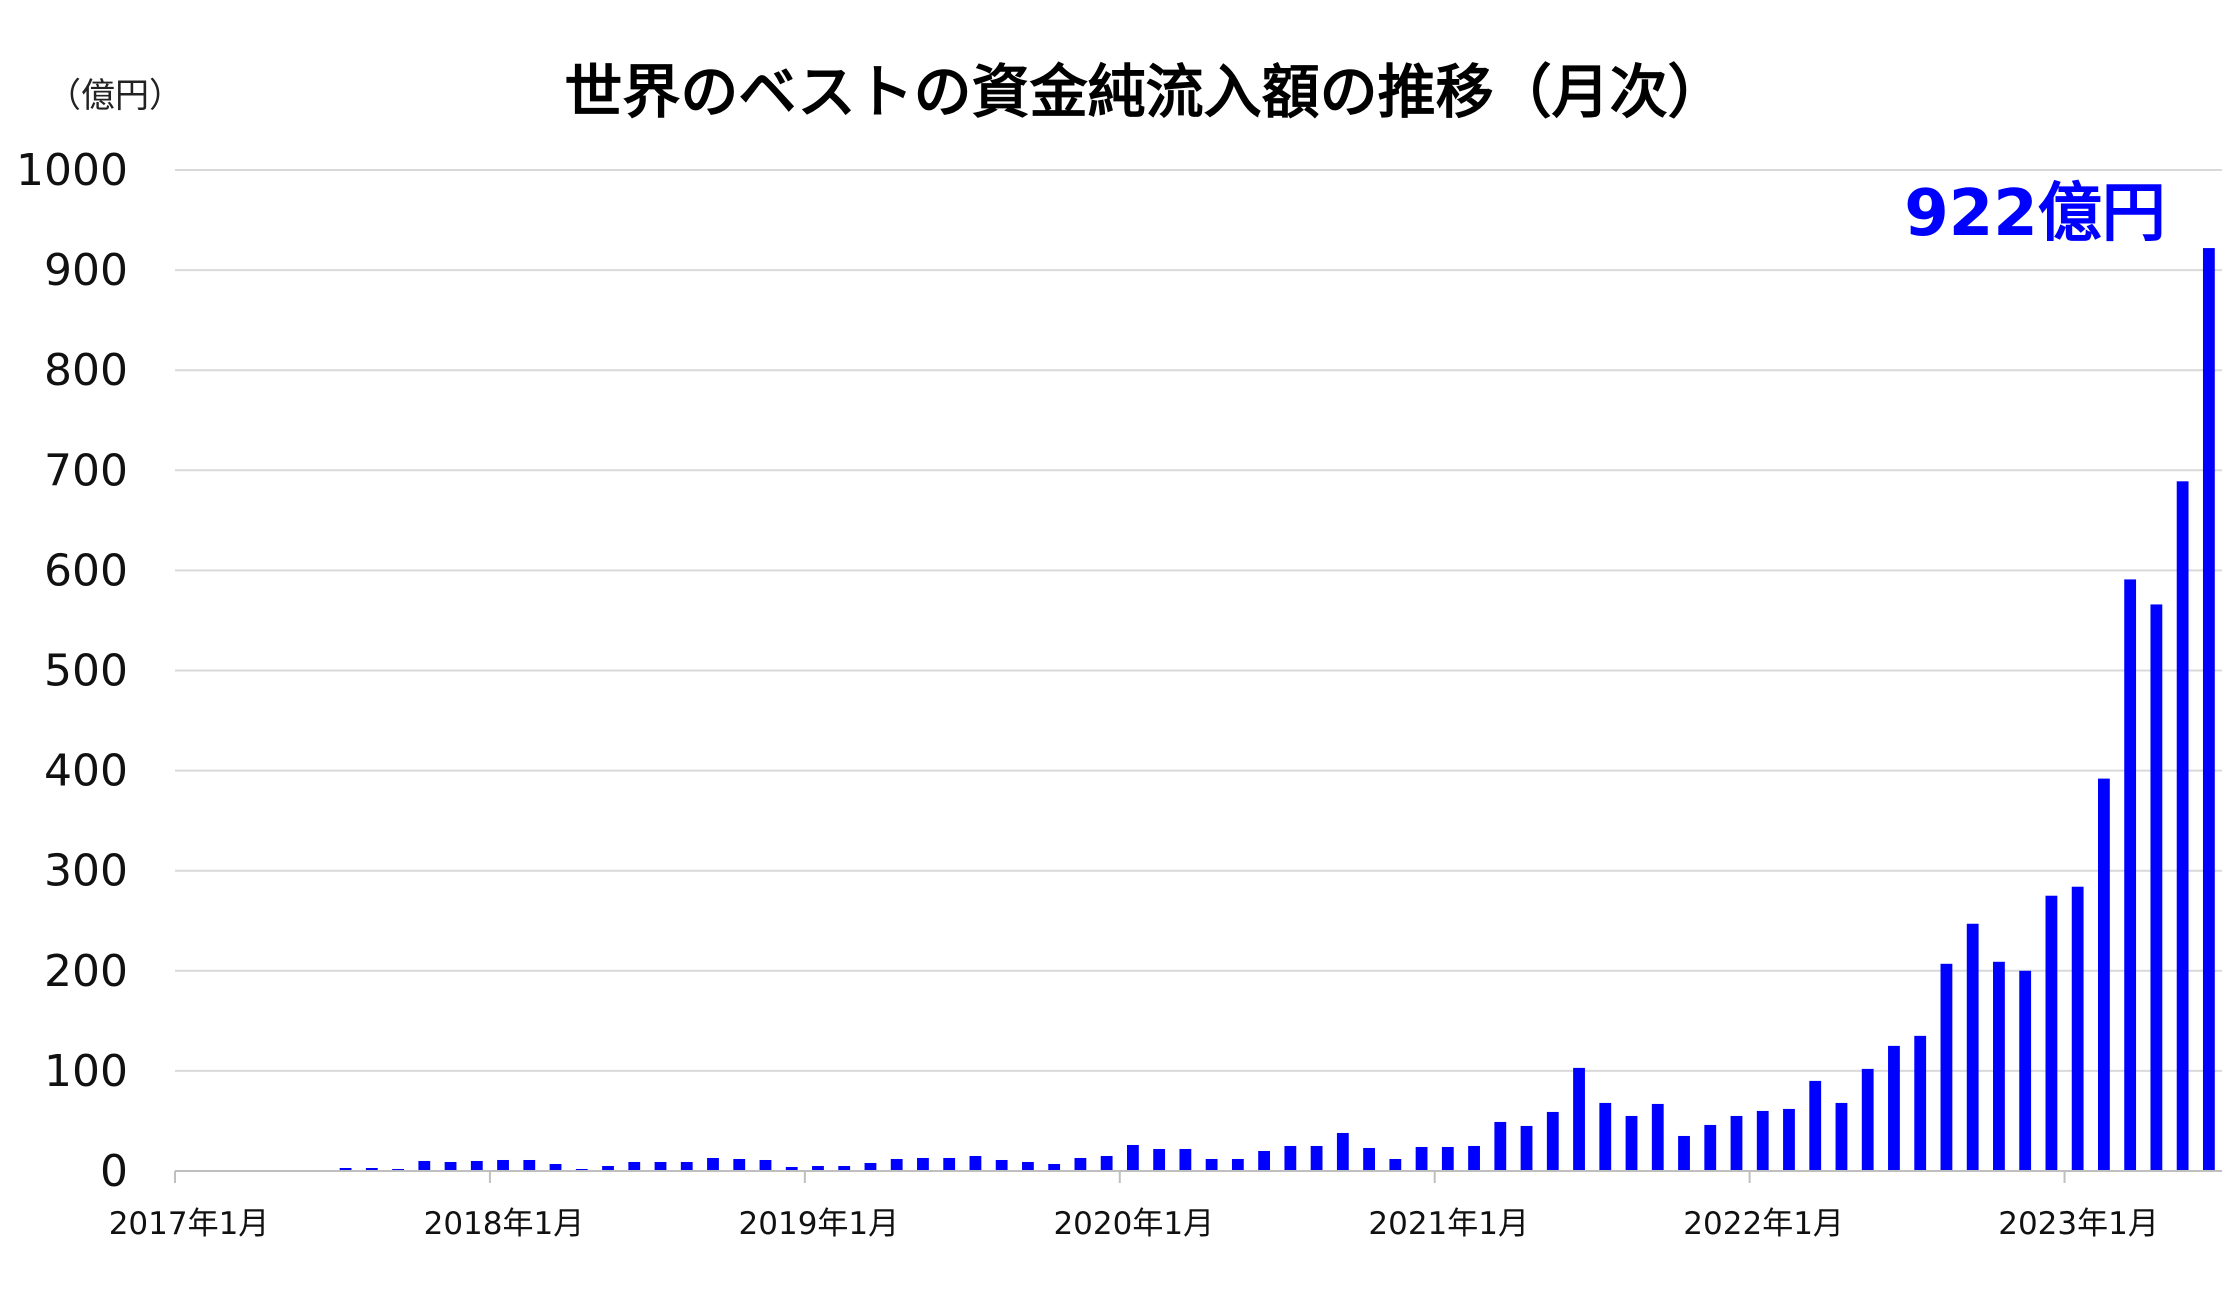  I want to click on x-tick-label: 2018年1月, so click(504, 1224).